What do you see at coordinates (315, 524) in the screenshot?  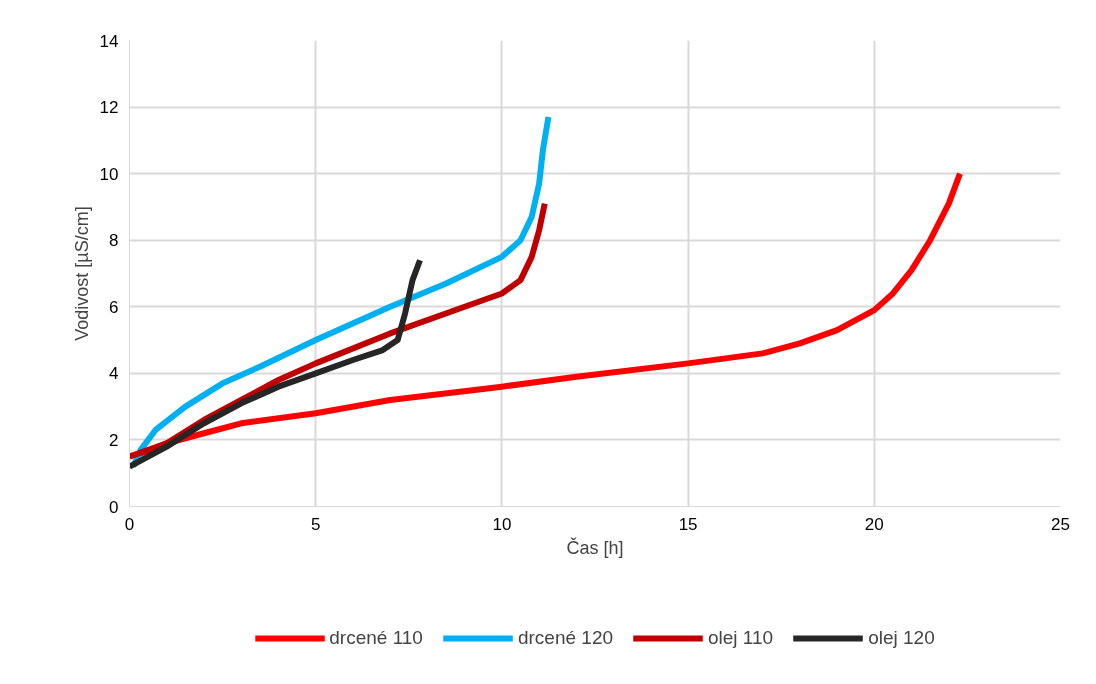 I see `x-tick-label: 5` at bounding box center [315, 524].